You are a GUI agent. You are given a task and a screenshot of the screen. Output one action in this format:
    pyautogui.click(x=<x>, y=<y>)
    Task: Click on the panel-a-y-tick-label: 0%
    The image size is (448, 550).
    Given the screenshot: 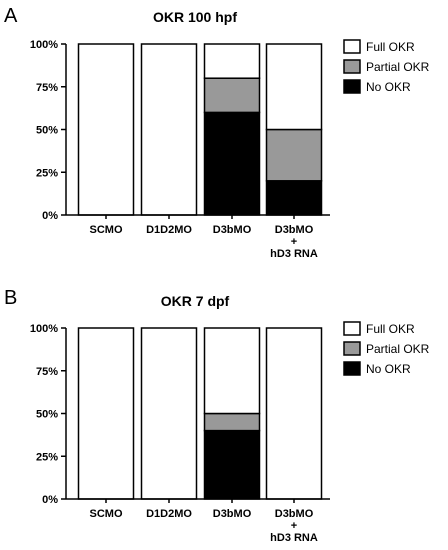 What is the action you would take?
    pyautogui.click(x=50, y=216)
    